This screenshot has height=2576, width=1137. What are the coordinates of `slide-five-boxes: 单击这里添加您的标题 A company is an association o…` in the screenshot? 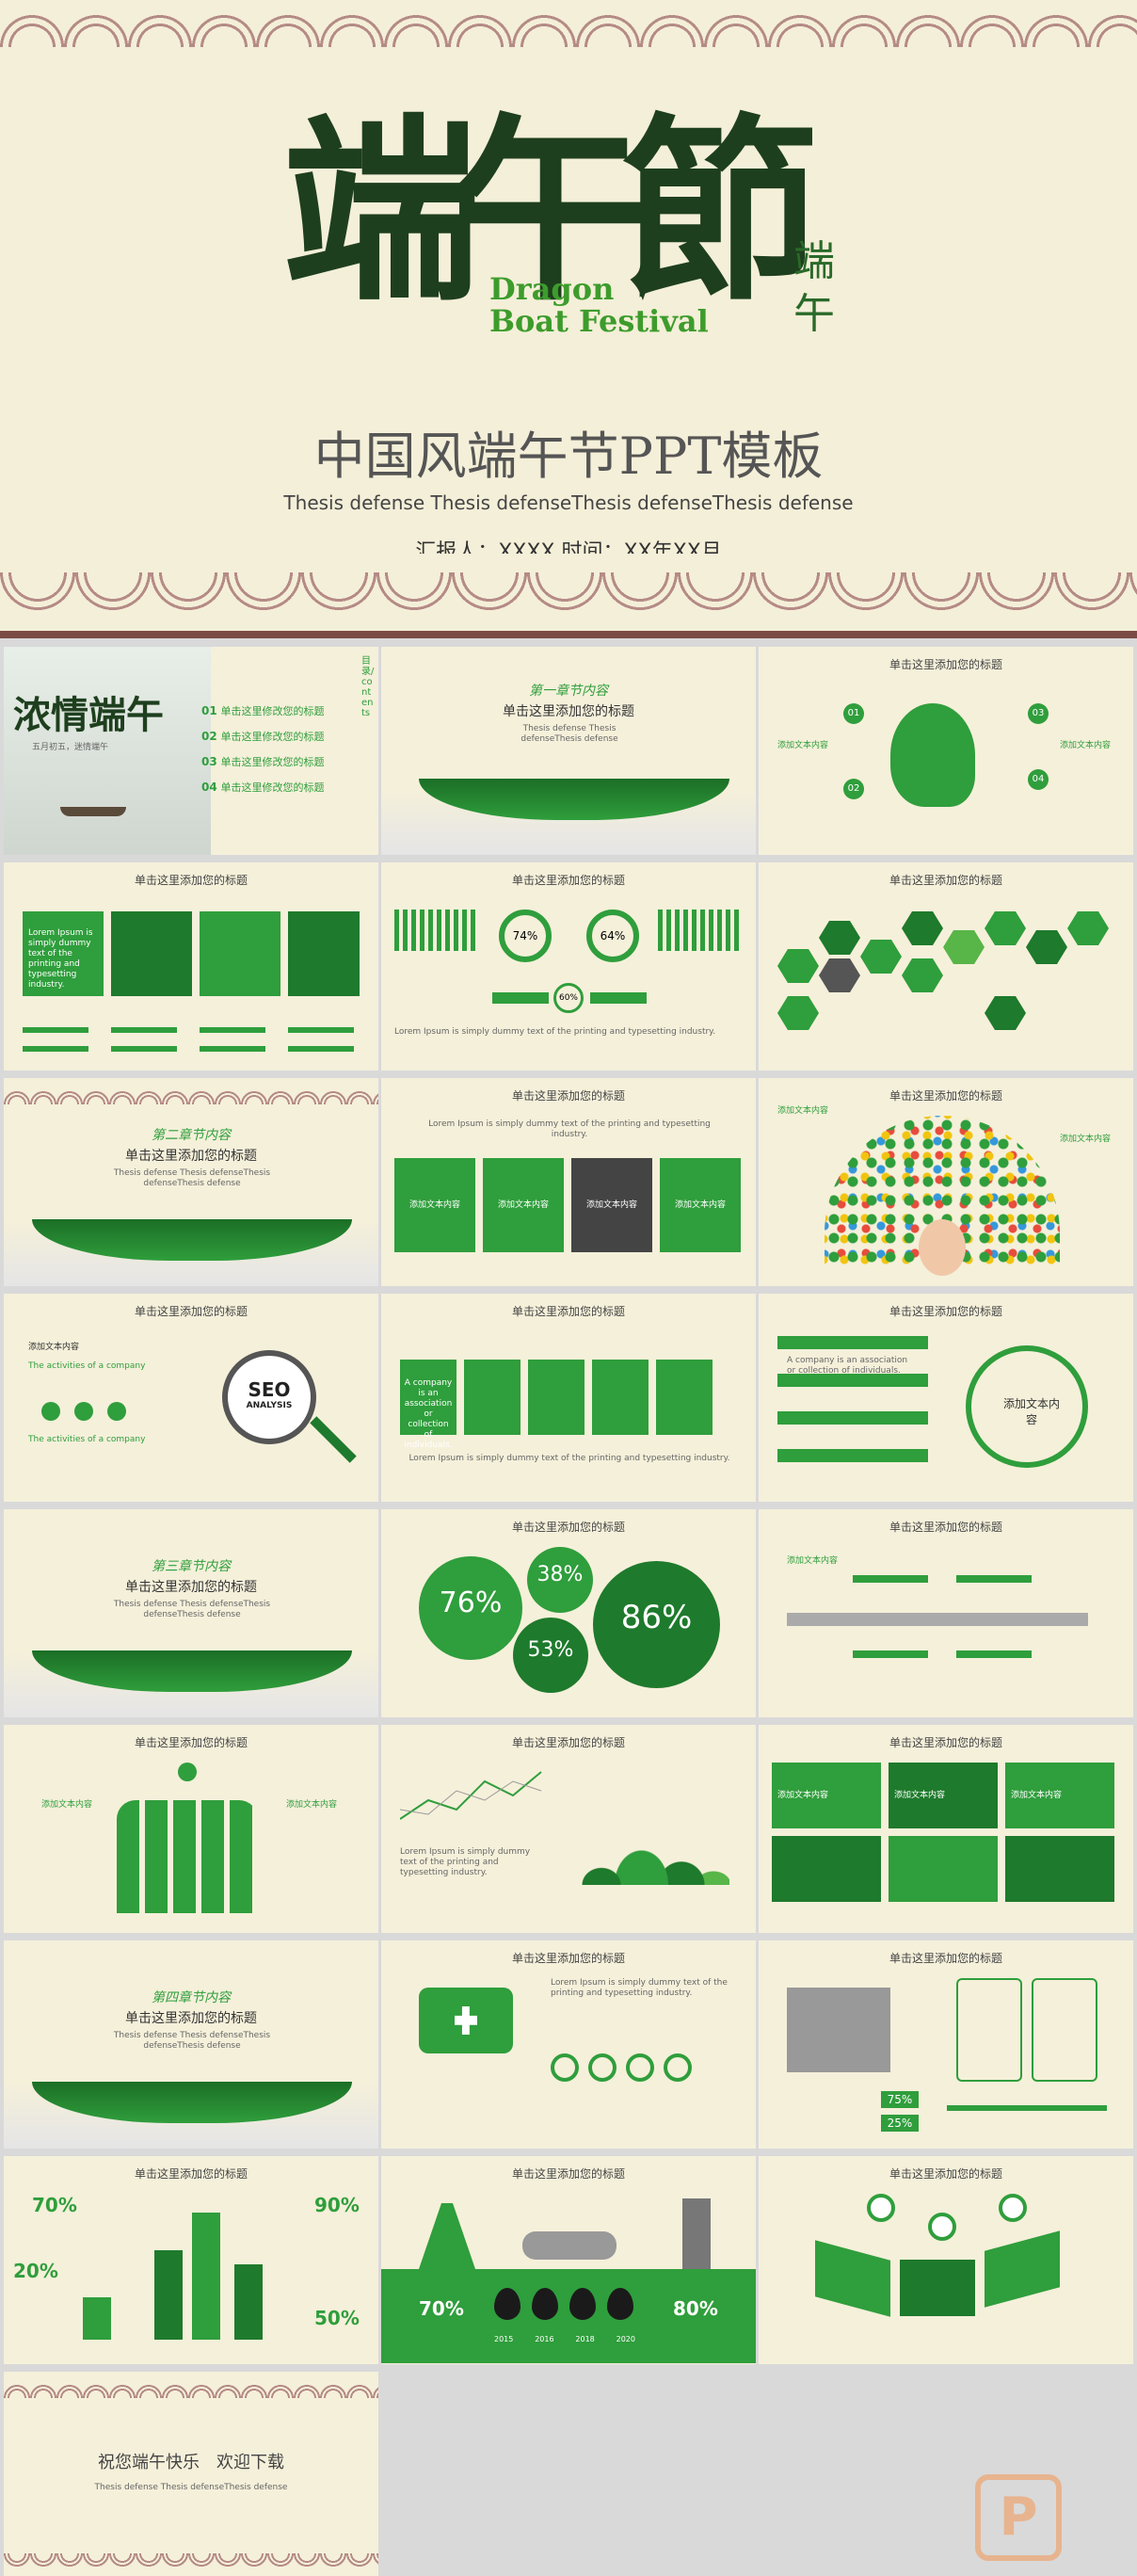 It's located at (569, 1398).